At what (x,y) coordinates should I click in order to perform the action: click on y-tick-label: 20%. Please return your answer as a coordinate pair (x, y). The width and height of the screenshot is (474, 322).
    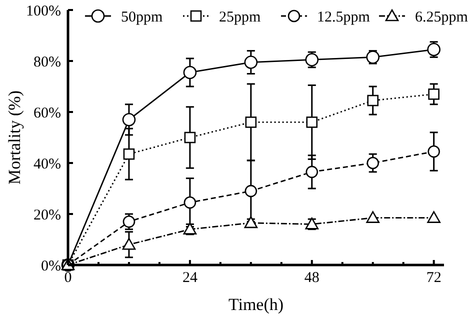
    Looking at the image, I should click on (47, 215).